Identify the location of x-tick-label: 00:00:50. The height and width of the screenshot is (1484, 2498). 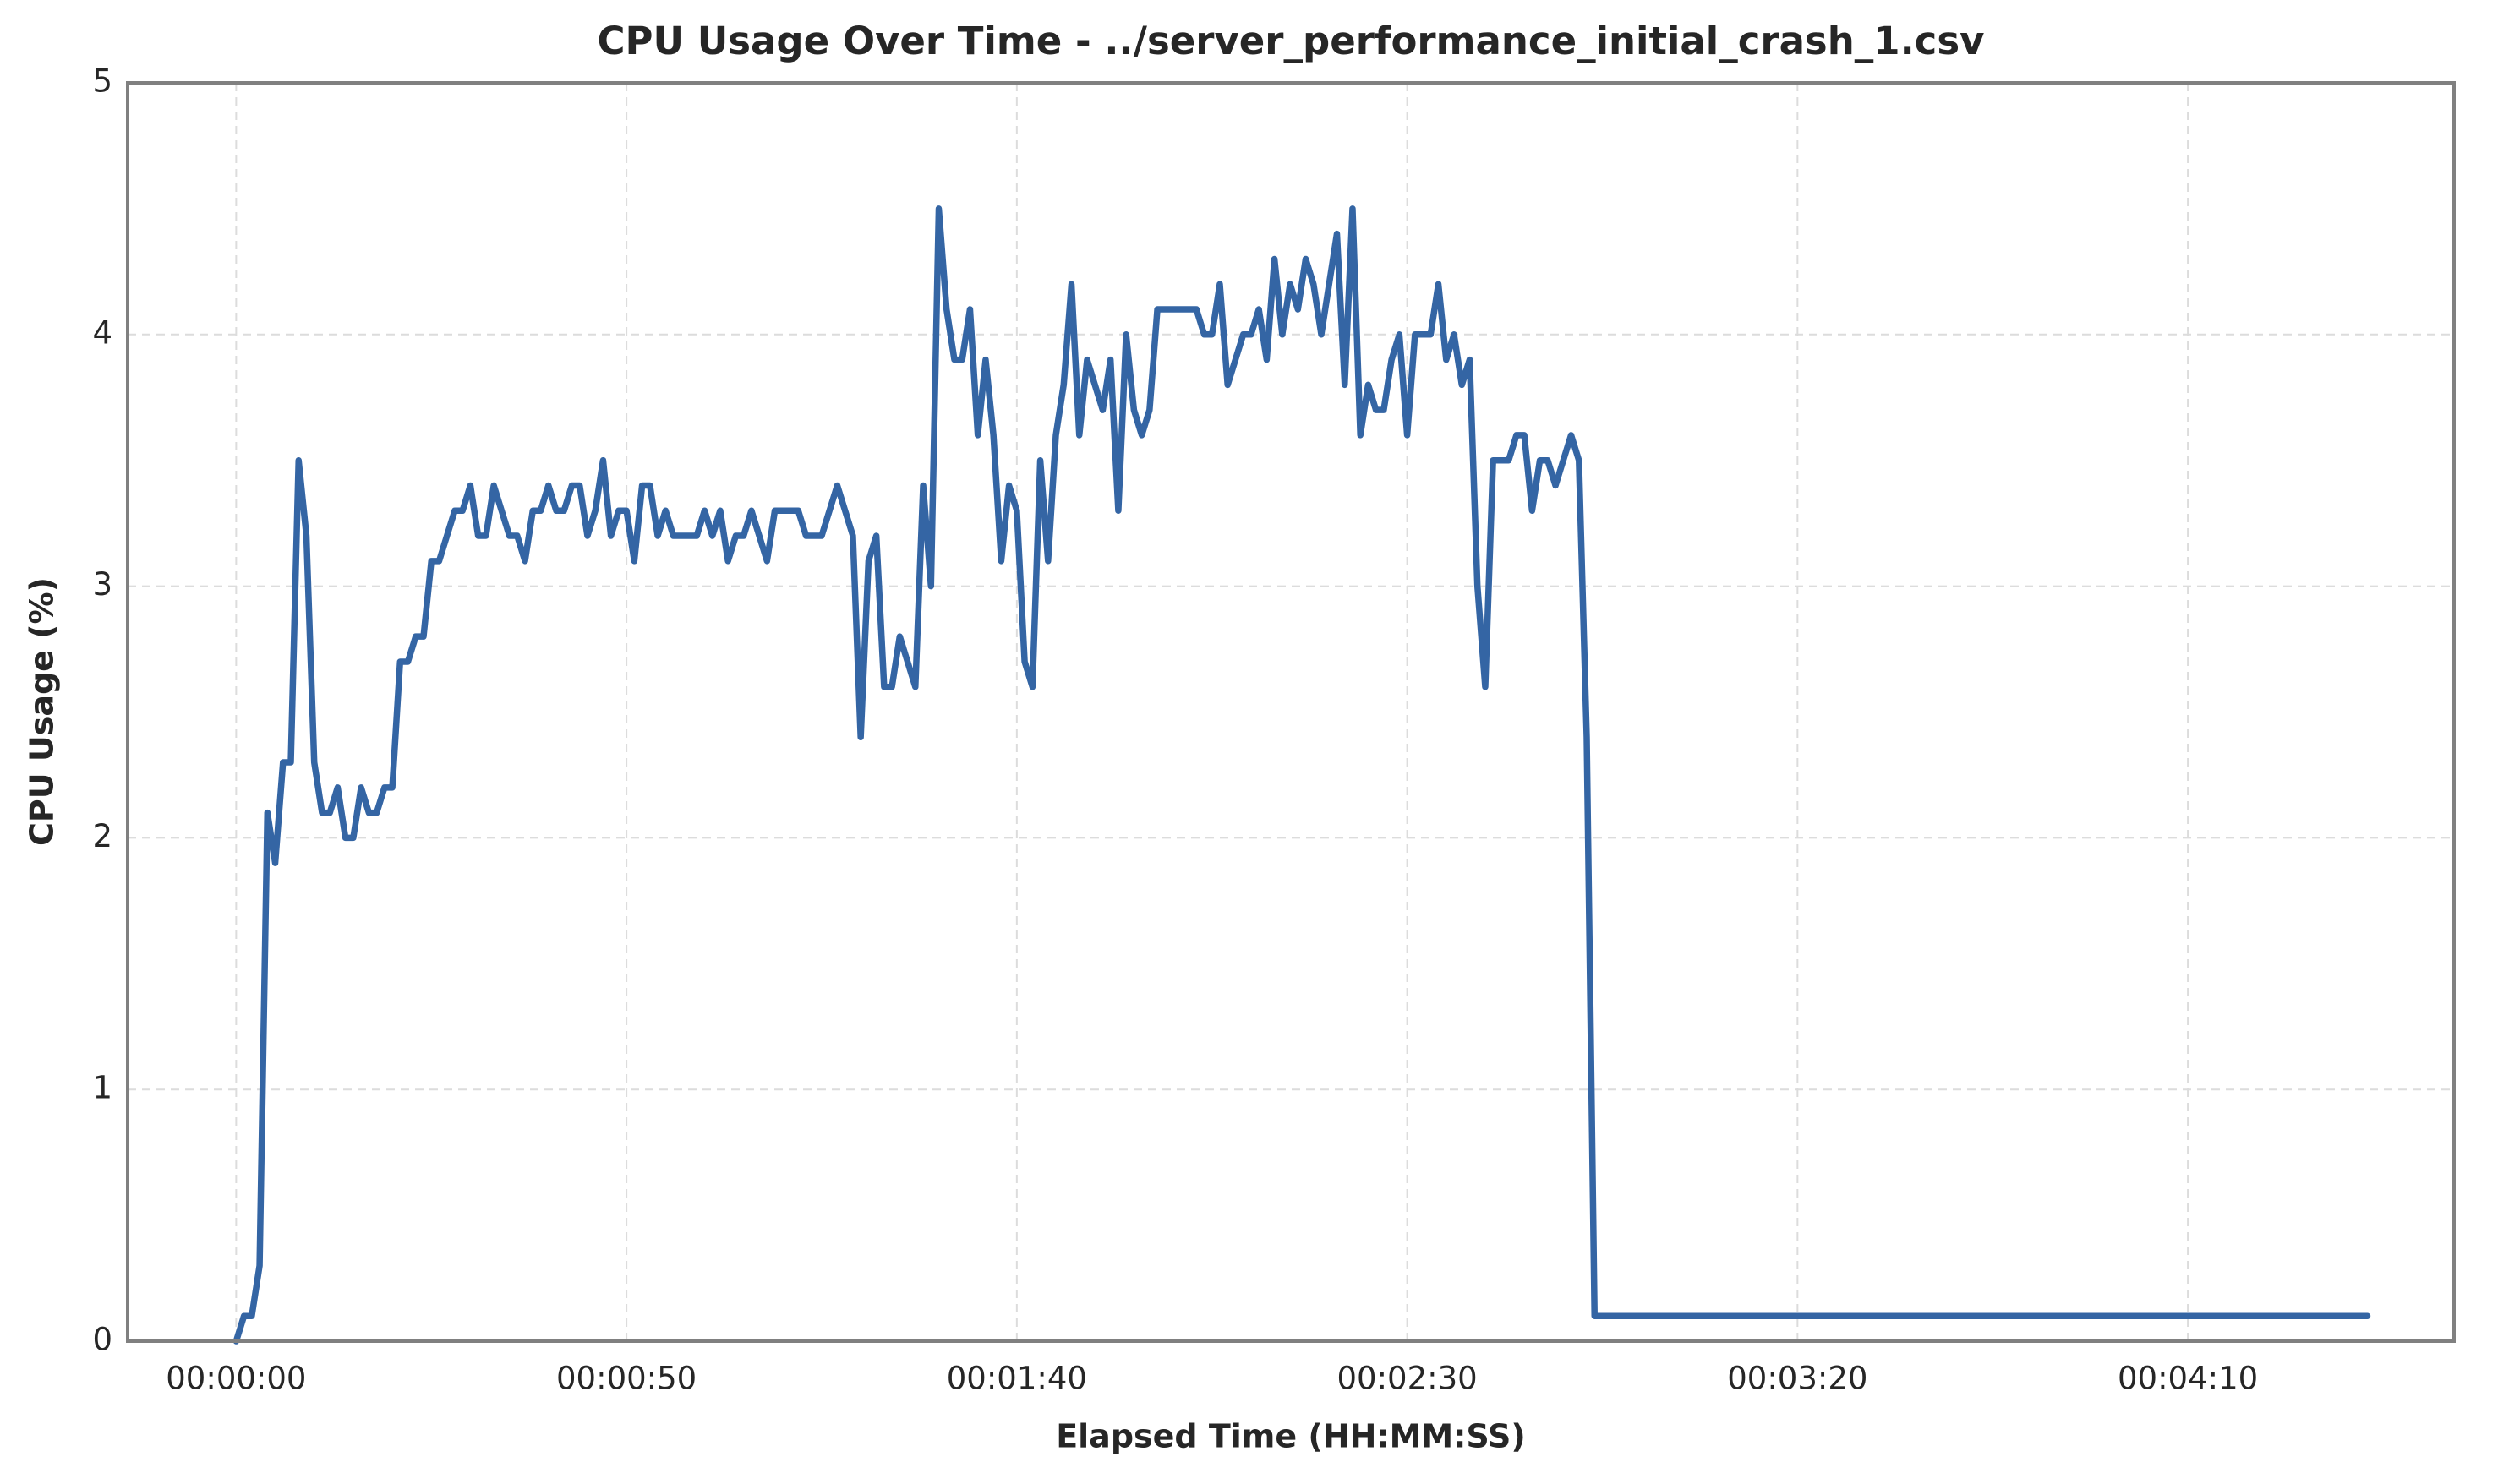
(627, 1379).